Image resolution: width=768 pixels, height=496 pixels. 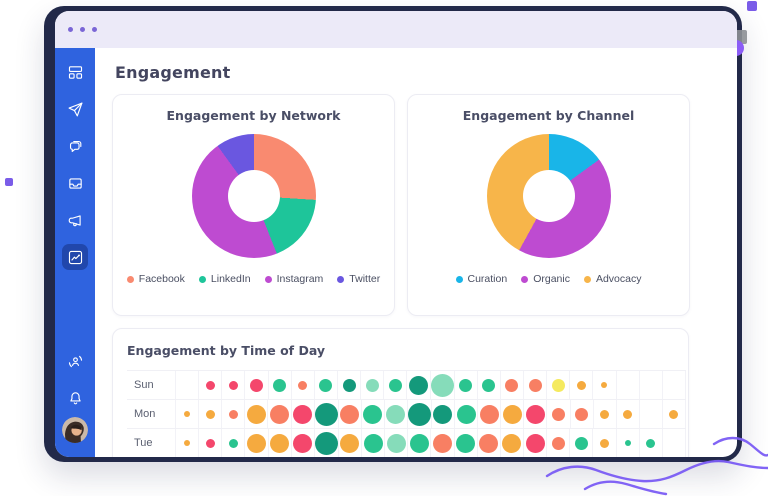 I want to click on sidebar-item-analytics, so click(x=75, y=257).